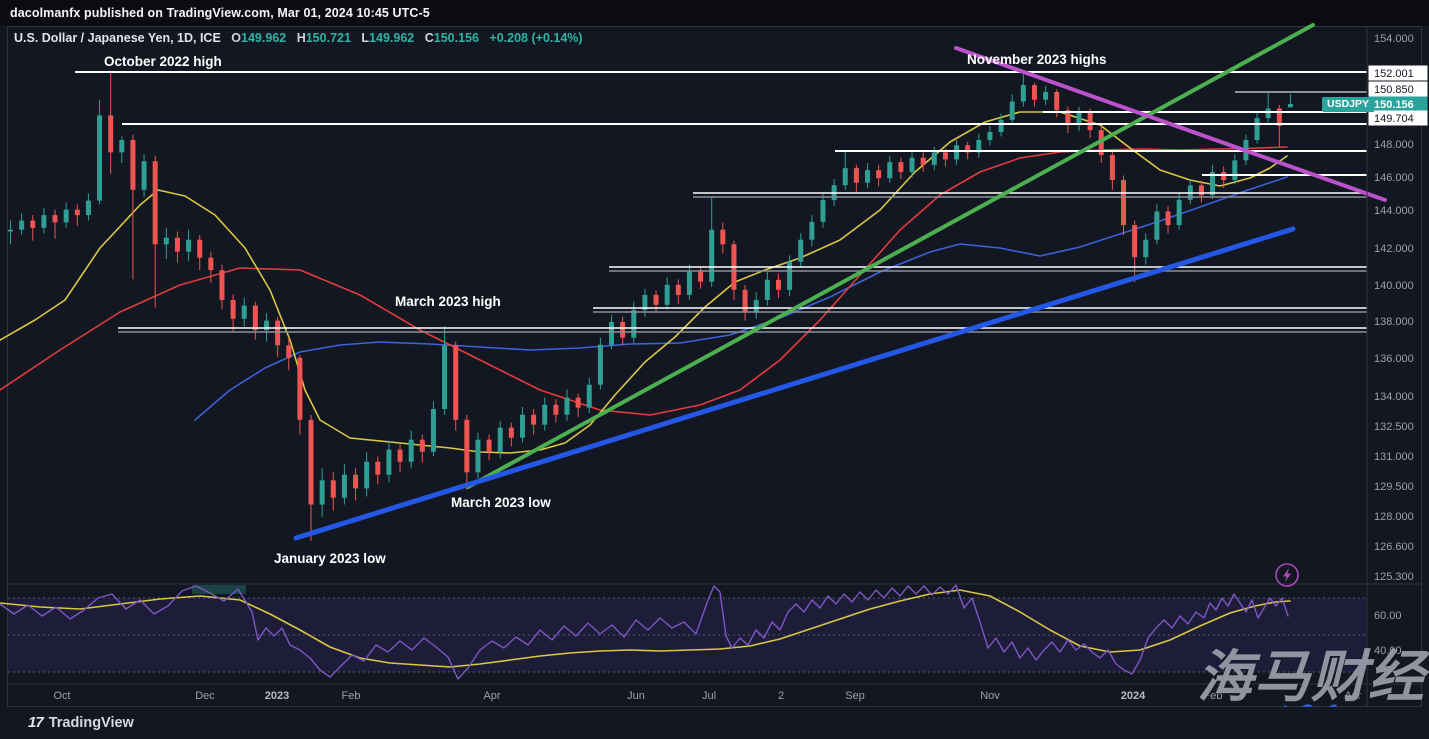 This screenshot has width=1429, height=739. I want to click on high-label: H, so click(301, 38).